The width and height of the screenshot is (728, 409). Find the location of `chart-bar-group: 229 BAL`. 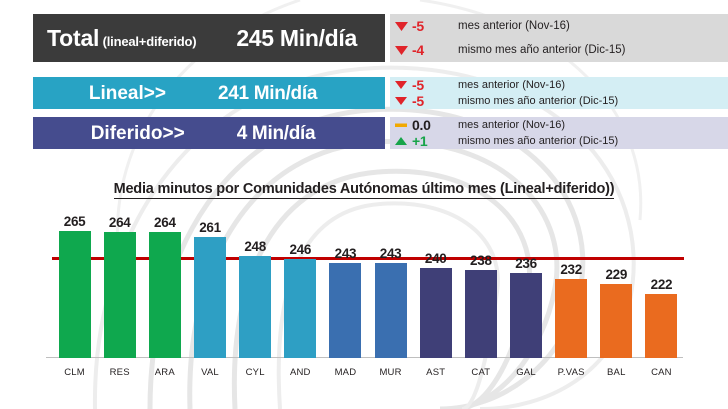

chart-bar-group: 229 BAL is located at coordinates (616, 318).